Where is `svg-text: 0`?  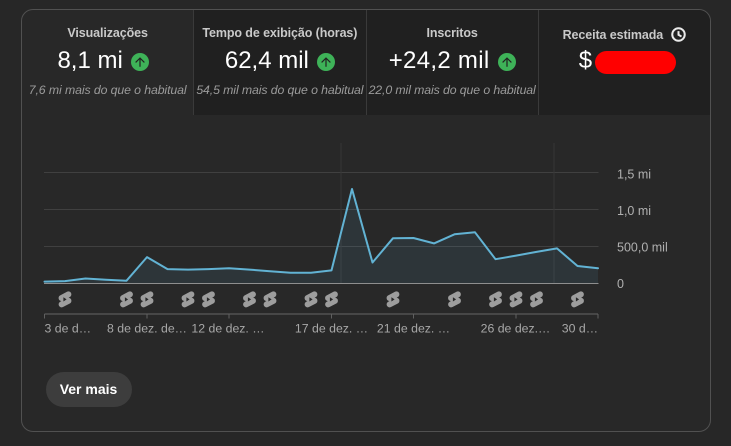 svg-text: 0 is located at coordinates (620, 284).